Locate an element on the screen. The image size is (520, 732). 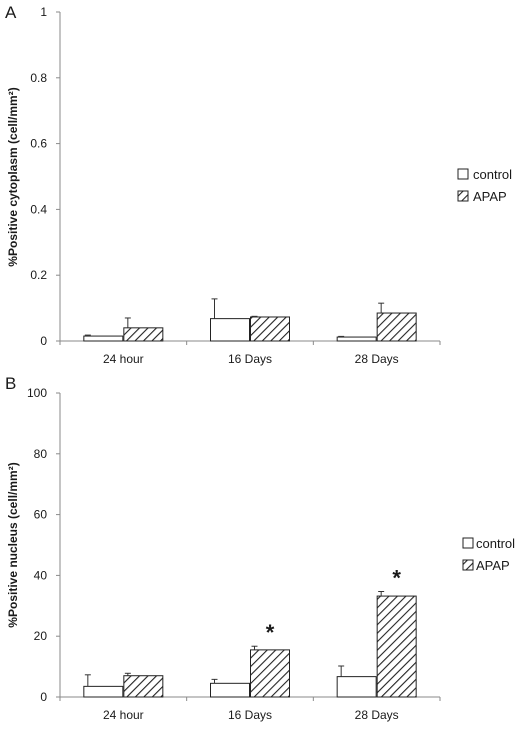
panel-b-y-tick-label: 20 is located at coordinates (41, 636).